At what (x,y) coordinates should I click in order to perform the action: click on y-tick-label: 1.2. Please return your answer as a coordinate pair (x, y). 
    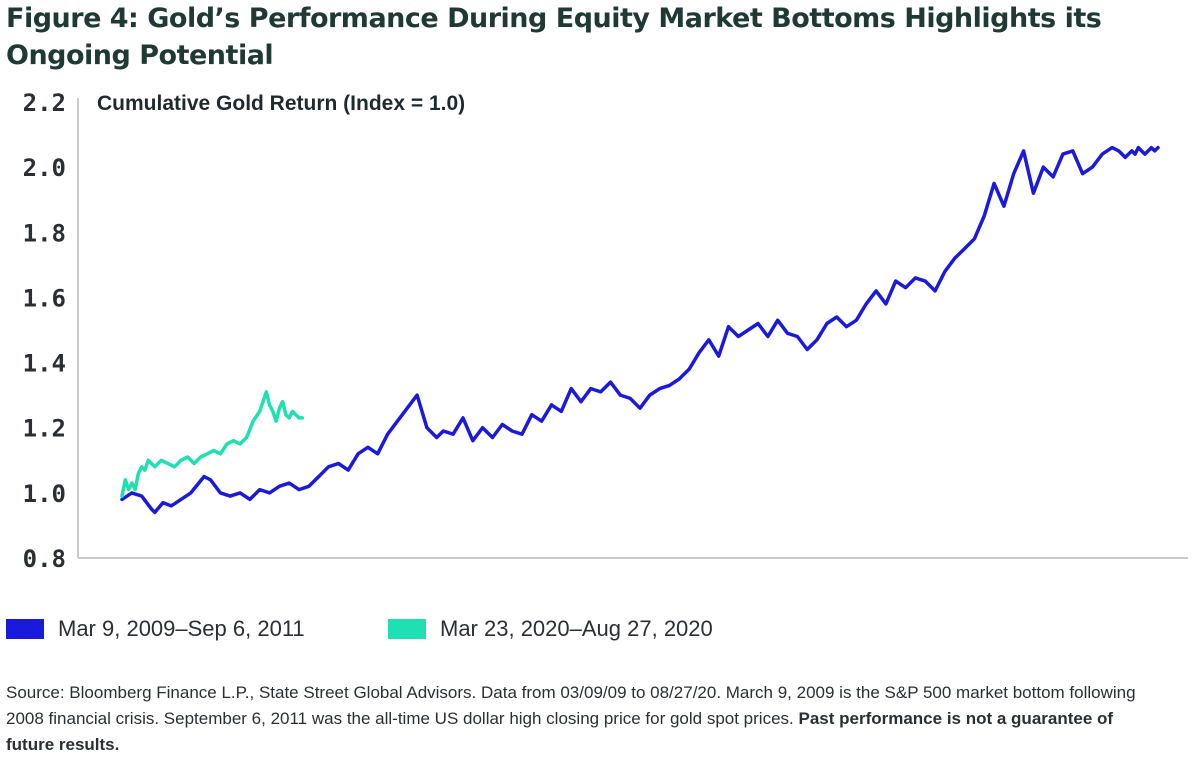
    Looking at the image, I should click on (44, 429).